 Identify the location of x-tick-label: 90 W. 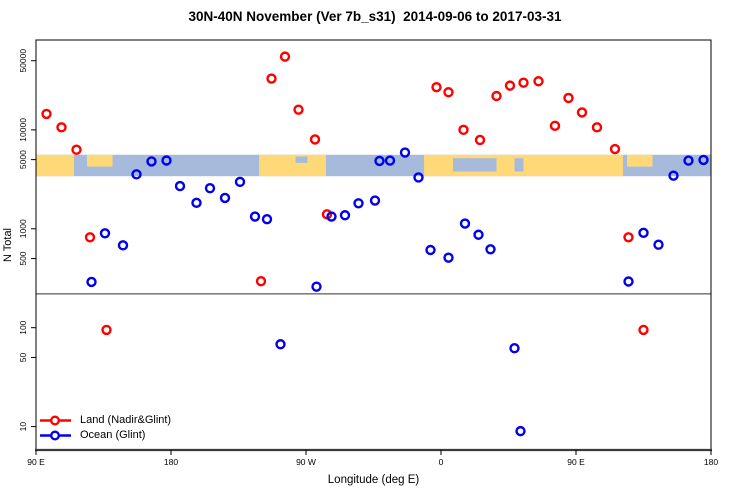
(306, 462).